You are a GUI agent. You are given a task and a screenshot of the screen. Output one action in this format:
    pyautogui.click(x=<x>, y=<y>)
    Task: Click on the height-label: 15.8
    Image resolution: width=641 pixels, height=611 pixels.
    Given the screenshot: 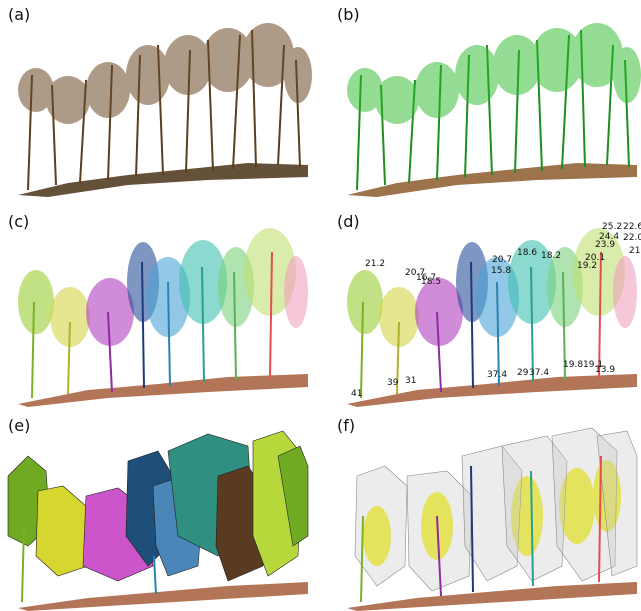 What is the action you would take?
    pyautogui.click(x=501, y=271)
    